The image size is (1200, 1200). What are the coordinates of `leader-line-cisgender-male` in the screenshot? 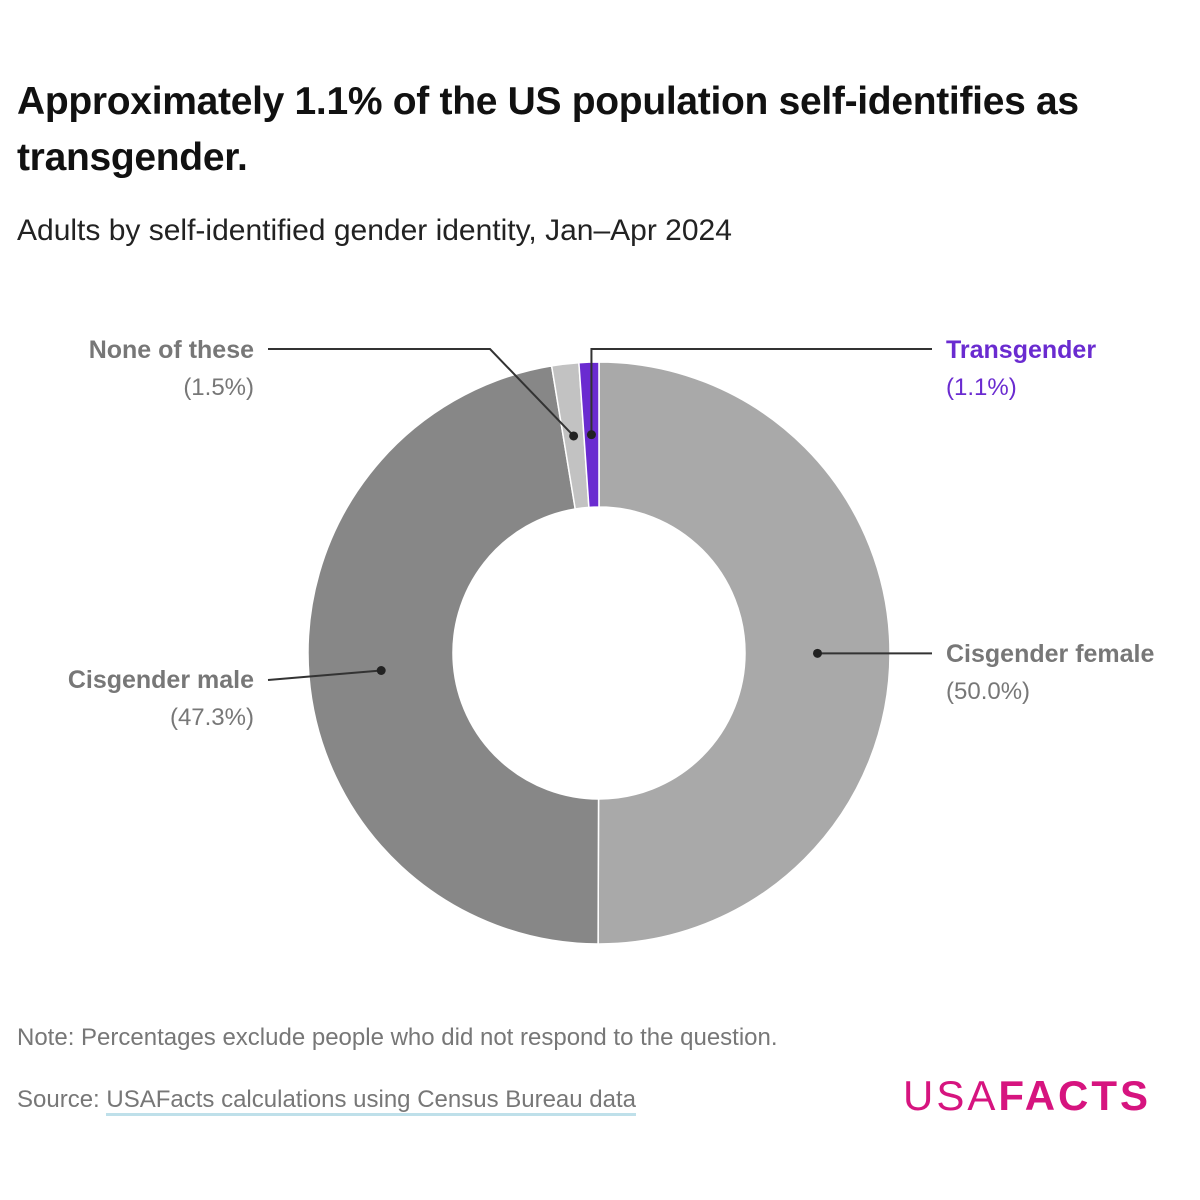 It's located at (324, 675).